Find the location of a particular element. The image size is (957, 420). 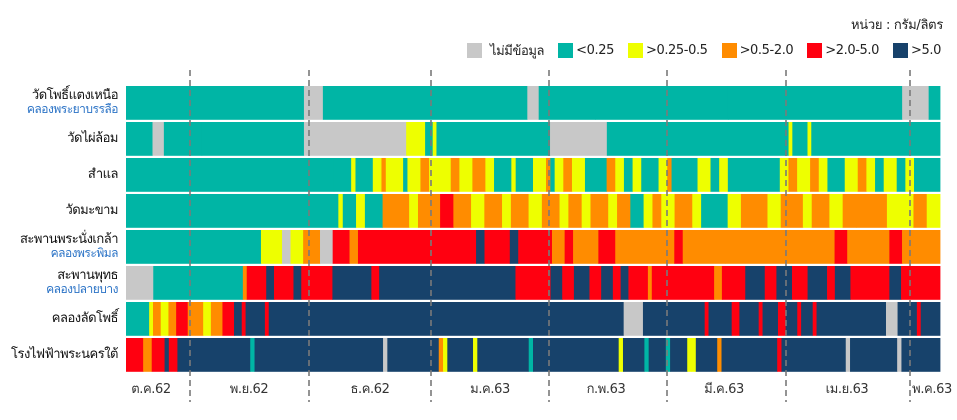

legend-swatch is located at coordinates (474, 50).